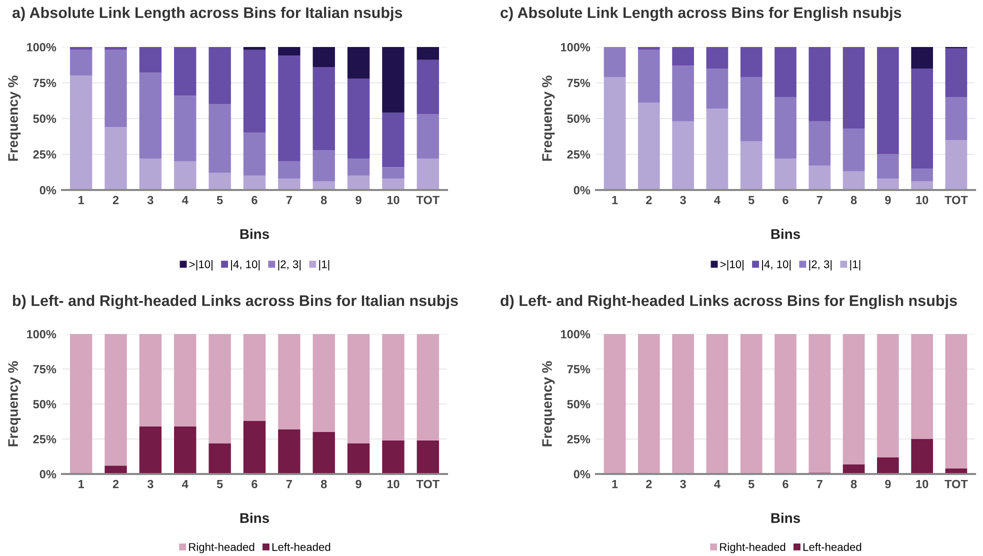 This screenshot has height=556, width=983. Describe the element at coordinates (207, 14) in the screenshot. I see `chart-title: a) Absolute Link Length across Bins for Italian nsubjs` at that location.